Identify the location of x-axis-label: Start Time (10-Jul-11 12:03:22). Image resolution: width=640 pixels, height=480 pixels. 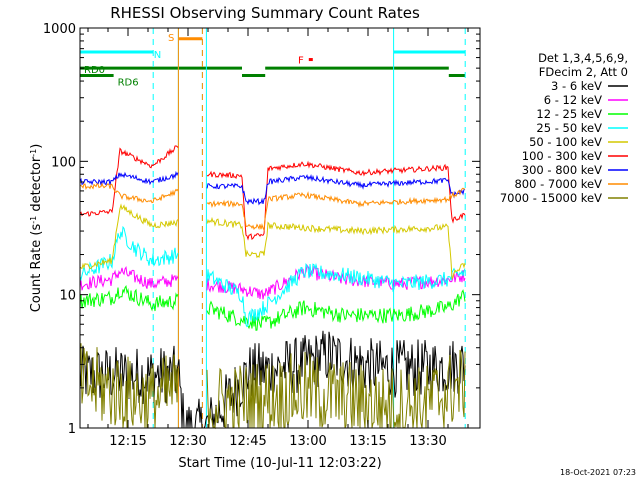
(279, 463).